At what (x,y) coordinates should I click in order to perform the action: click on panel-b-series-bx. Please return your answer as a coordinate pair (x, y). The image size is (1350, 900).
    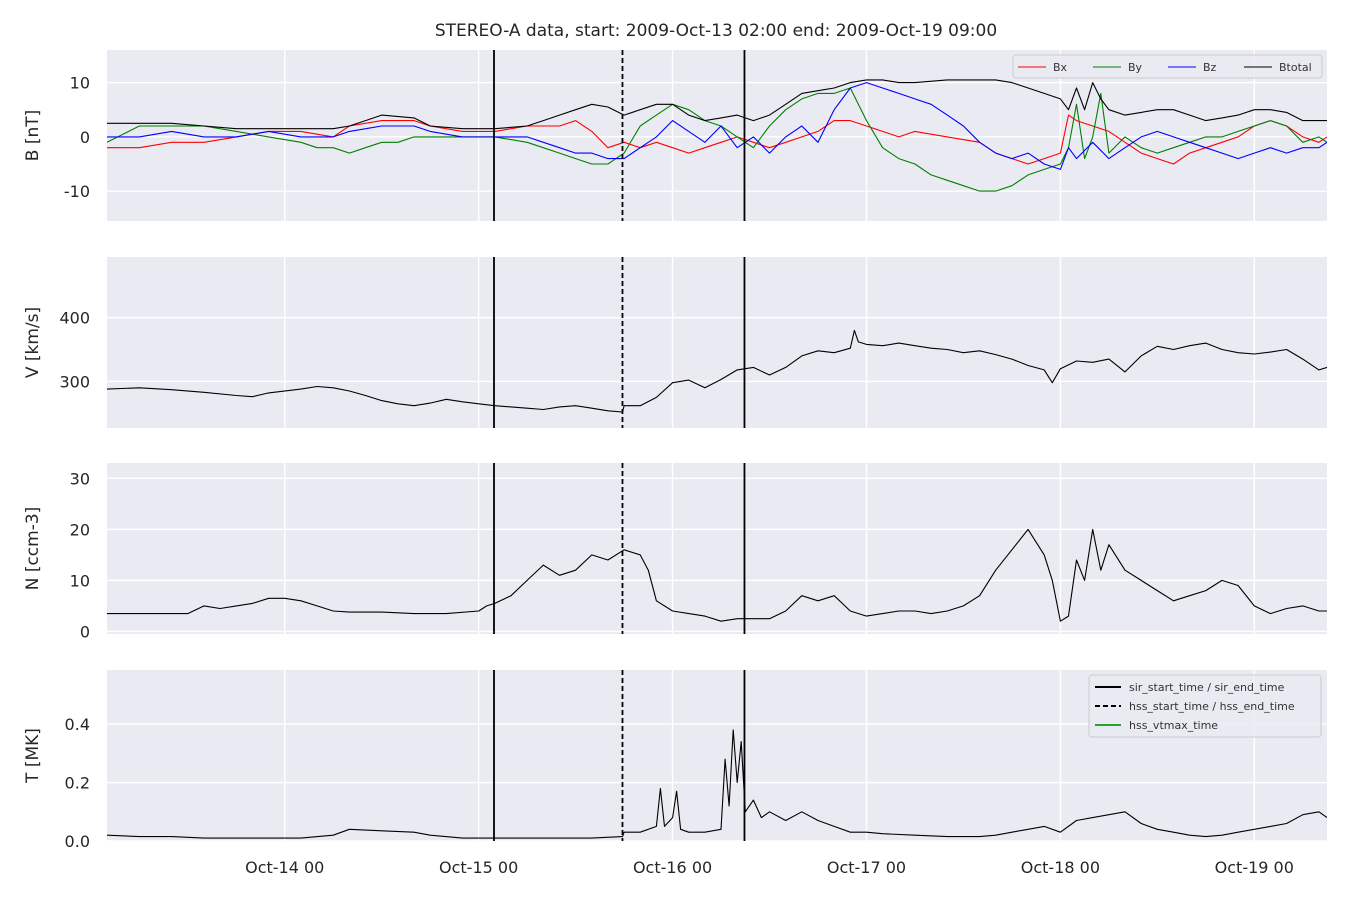
    Looking at the image, I should click on (717, 139).